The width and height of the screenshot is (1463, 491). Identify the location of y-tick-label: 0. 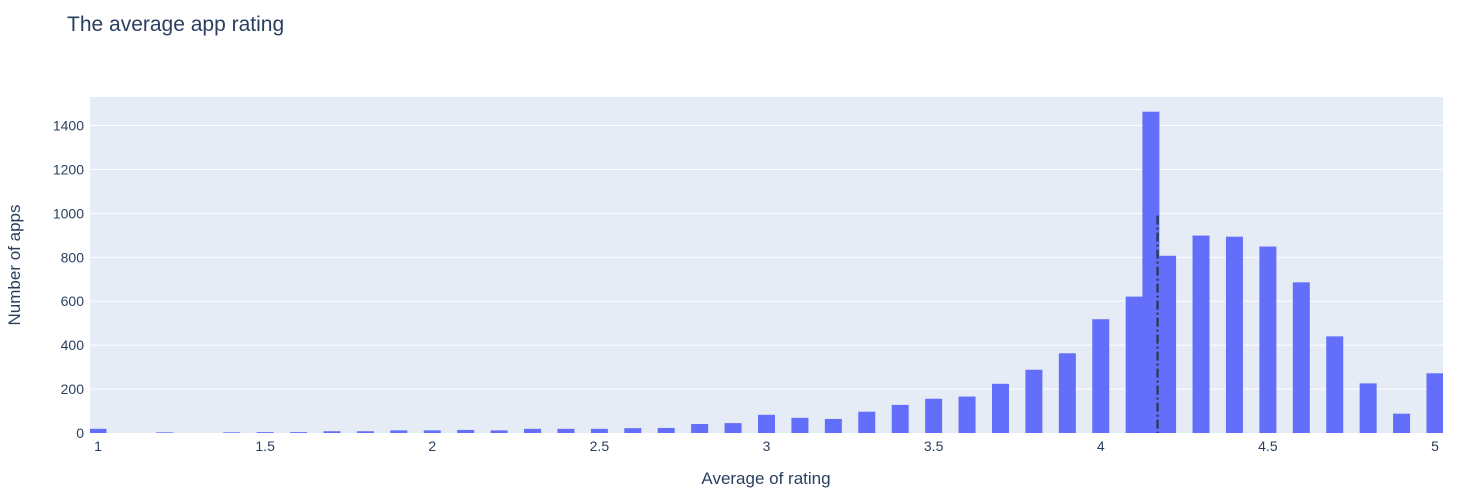
(80, 433).